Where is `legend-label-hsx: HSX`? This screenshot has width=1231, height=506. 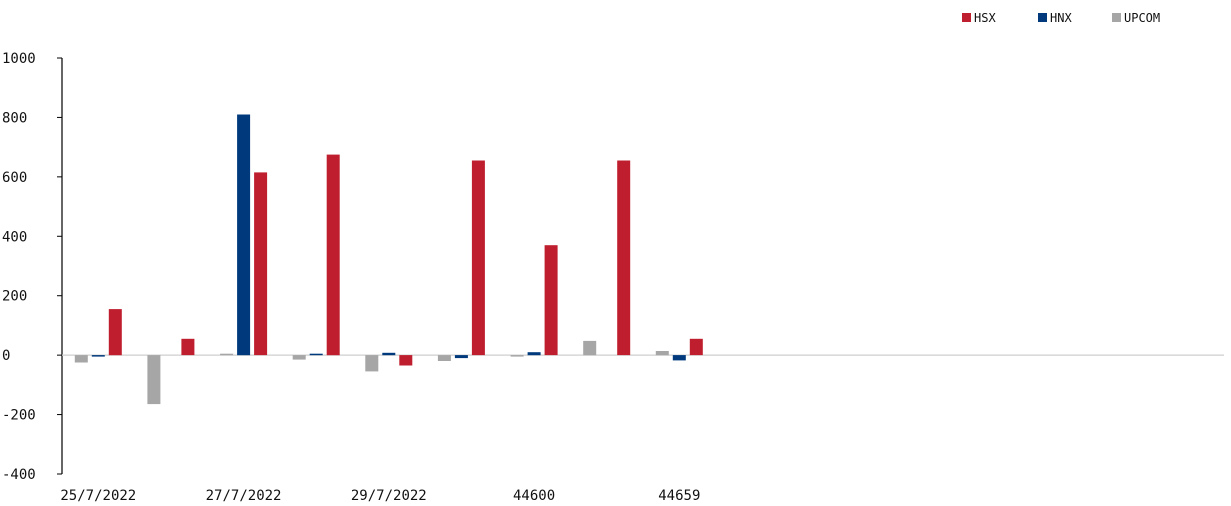
legend-label-hsx: HSX is located at coordinates (985, 18).